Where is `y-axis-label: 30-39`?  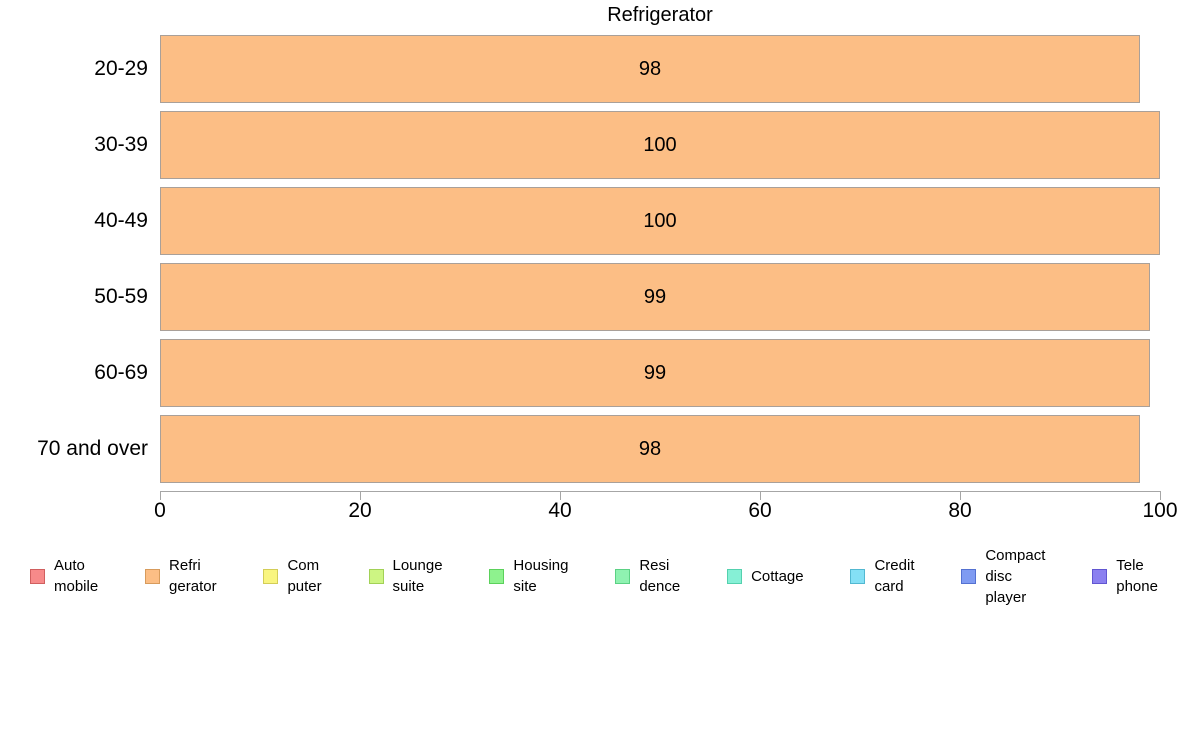 y-axis-label: 30-39 is located at coordinates (121, 144).